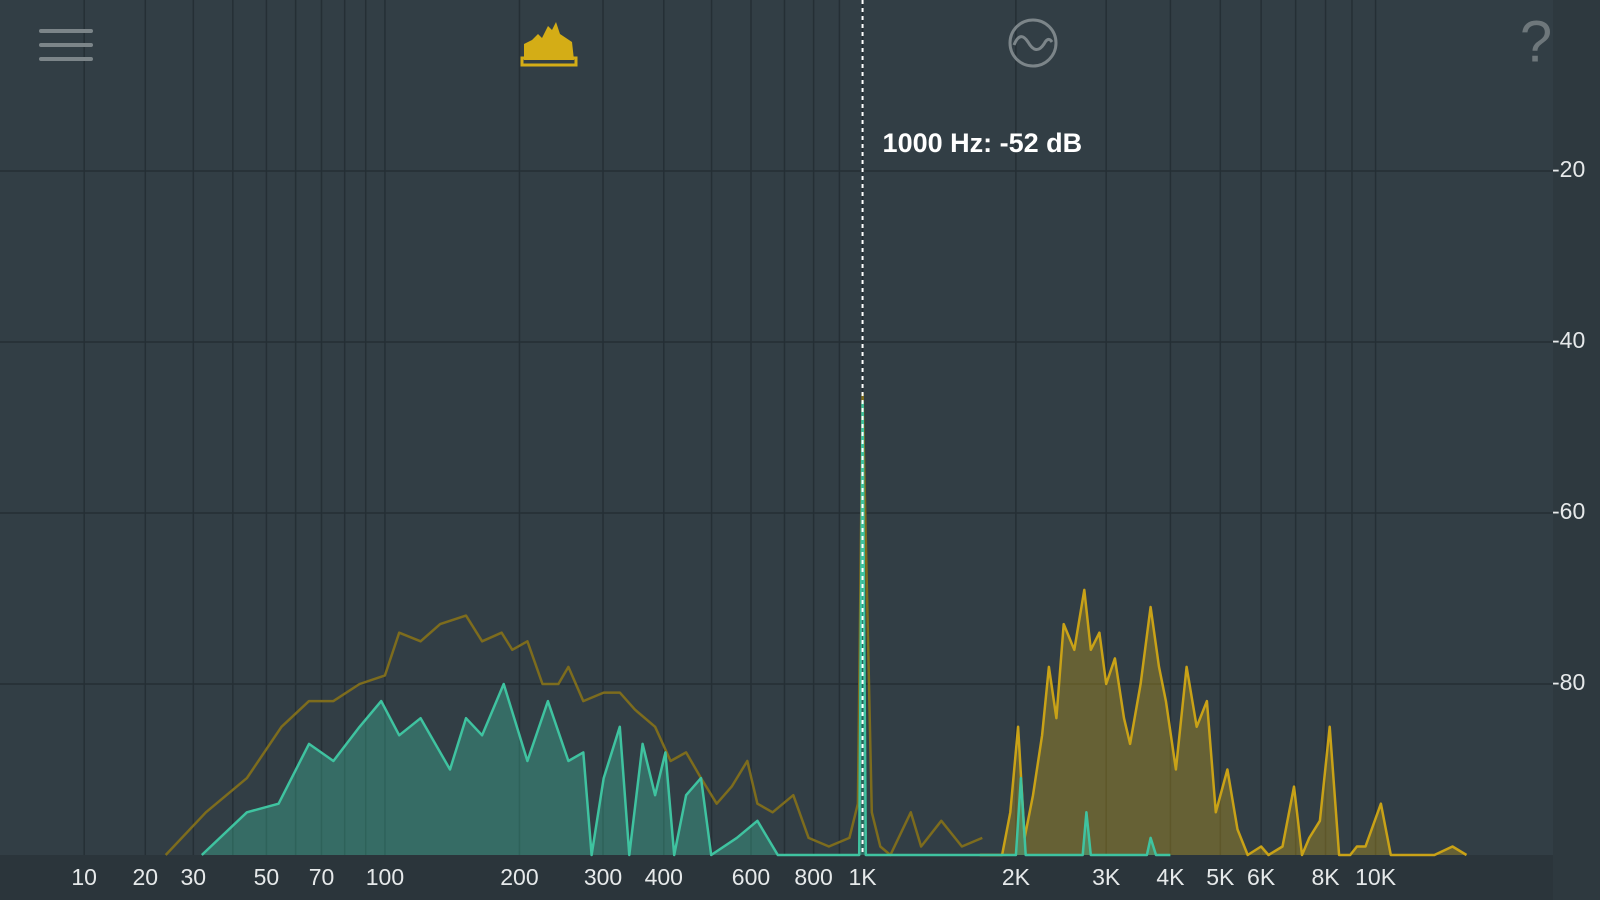 The image size is (1600, 900). I want to click on spectrum-view-button, so click(549, 44).